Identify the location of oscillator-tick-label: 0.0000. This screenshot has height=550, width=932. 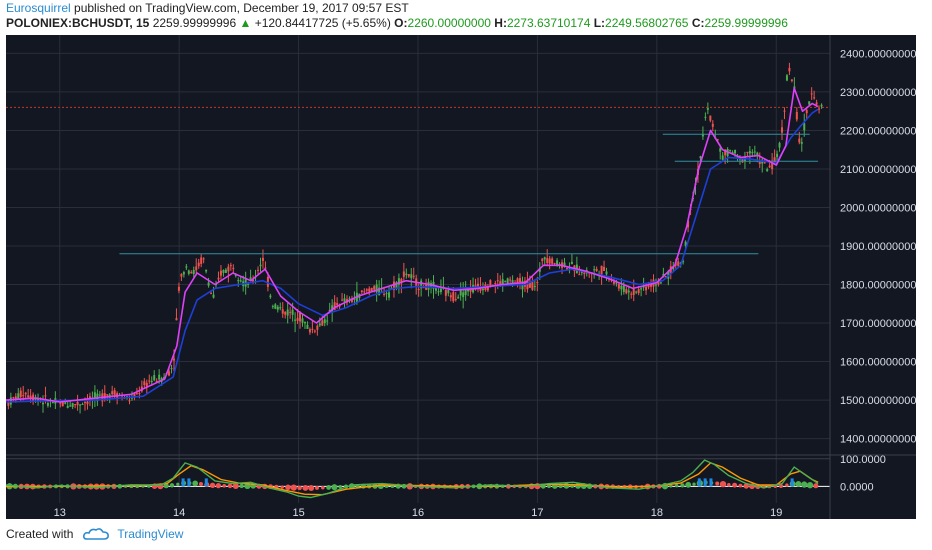
(857, 487).